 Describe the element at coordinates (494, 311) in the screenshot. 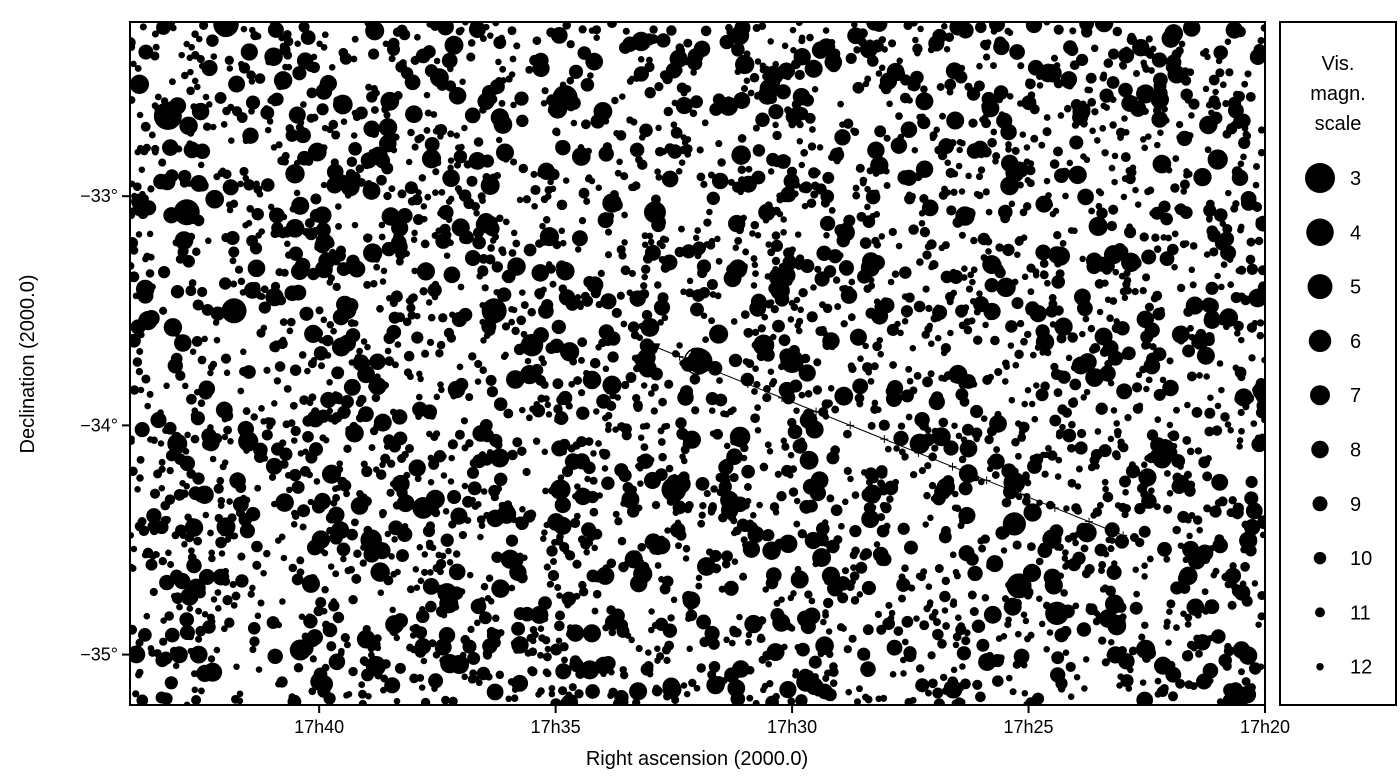

I see `bright-star` at that location.